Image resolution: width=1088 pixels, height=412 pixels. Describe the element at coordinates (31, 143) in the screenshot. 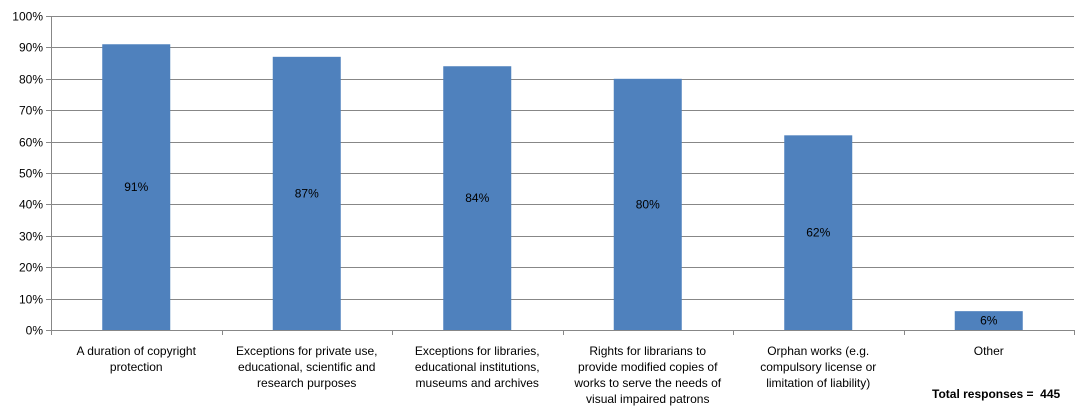

I see `y-tick-label: 60%` at that location.